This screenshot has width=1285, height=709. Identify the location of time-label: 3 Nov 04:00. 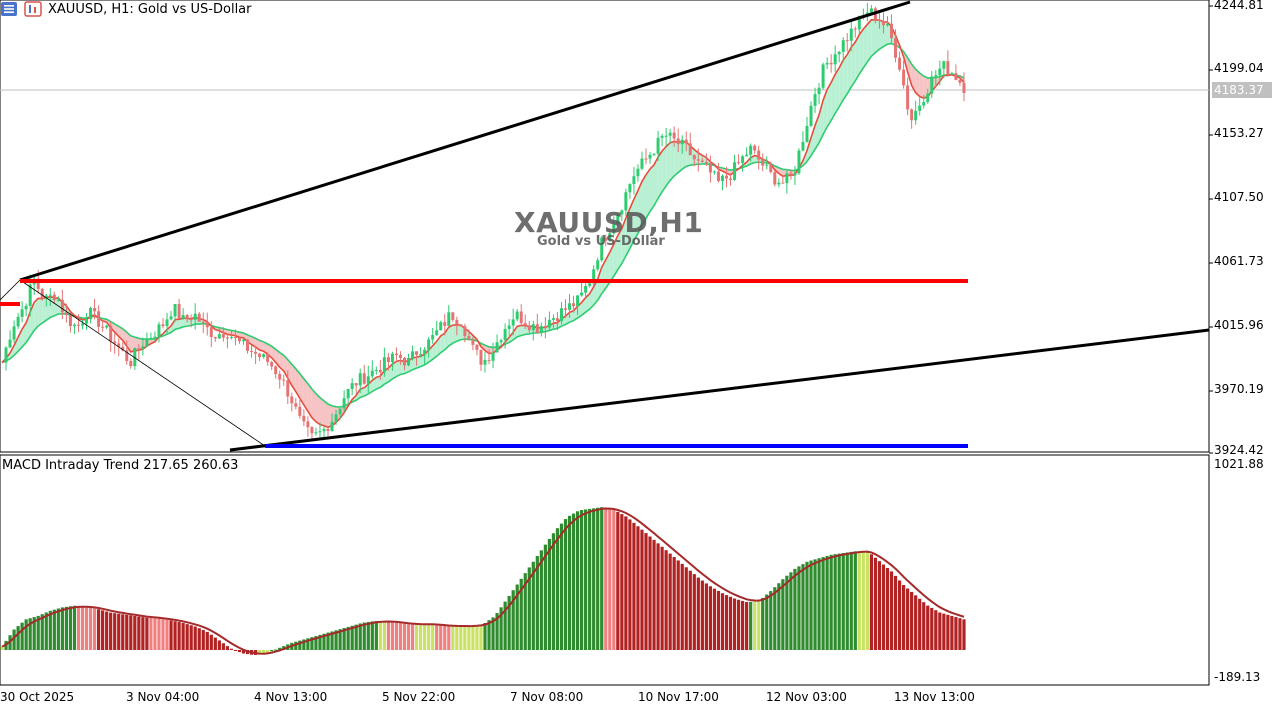
(163, 697).